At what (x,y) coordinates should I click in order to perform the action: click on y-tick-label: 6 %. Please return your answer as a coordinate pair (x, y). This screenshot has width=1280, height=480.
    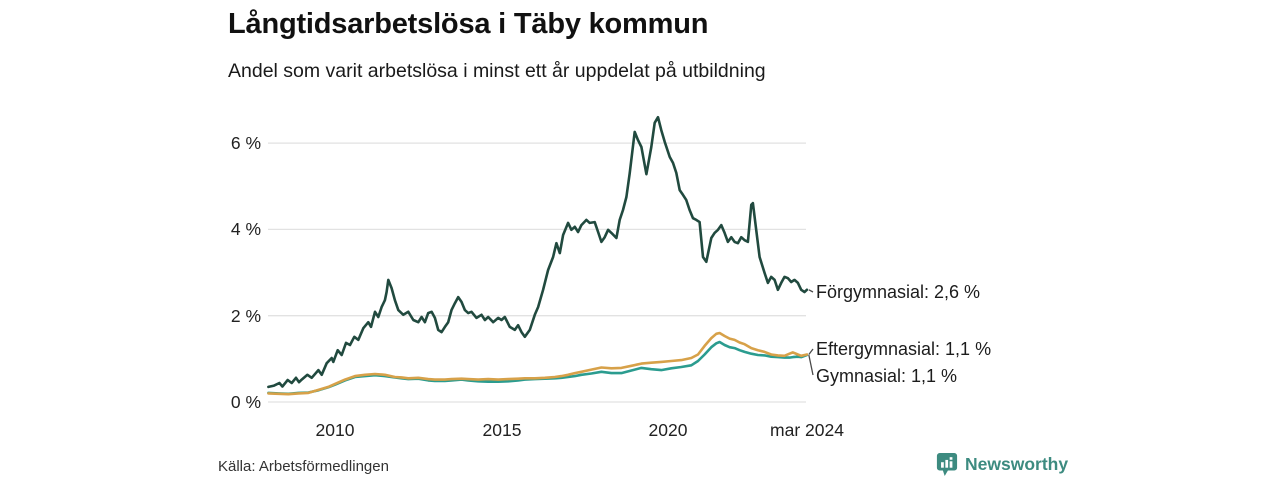
    Looking at the image, I should click on (245, 143).